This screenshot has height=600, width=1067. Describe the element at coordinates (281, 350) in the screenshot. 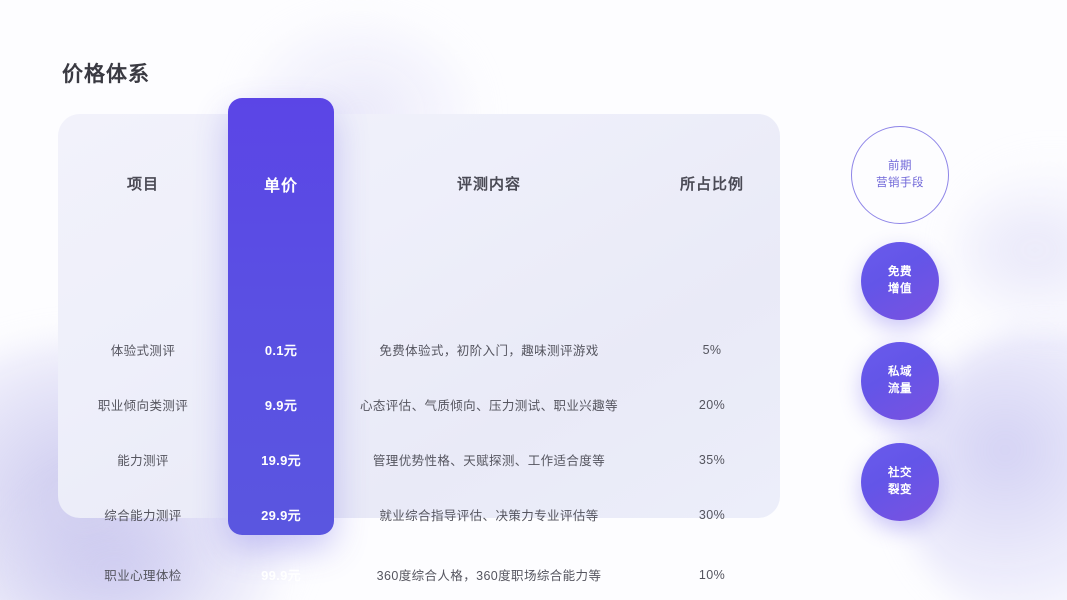

I see `row-price: 0.1元` at that location.